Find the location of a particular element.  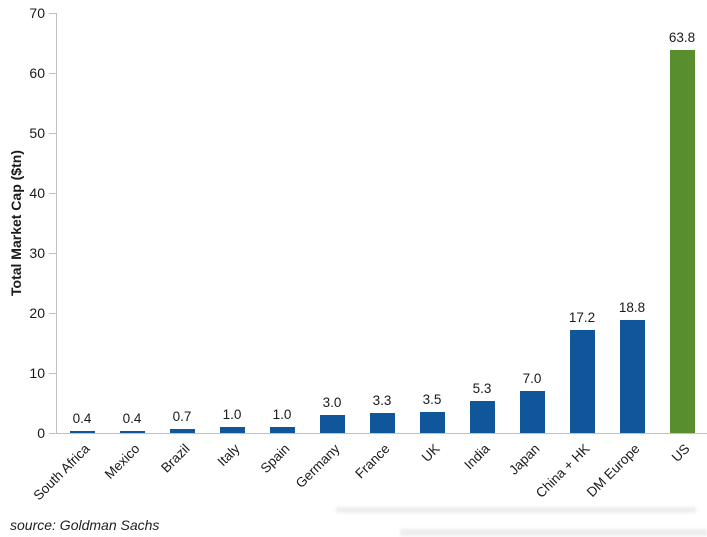

bar-value-label: 18.8 is located at coordinates (632, 308).